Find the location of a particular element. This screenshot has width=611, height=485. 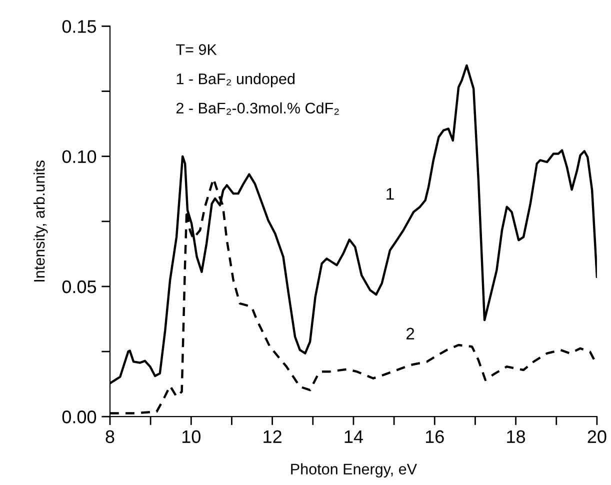

y-tick-label: 0.05 is located at coordinates (79, 287).